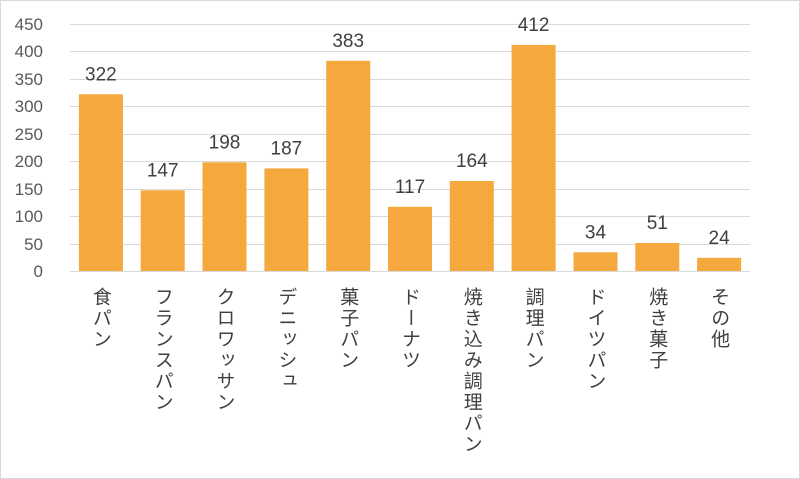 This screenshot has width=800, height=479. What do you see at coordinates (657, 329) in the screenshot?
I see `category-label: 焼き菓子` at bounding box center [657, 329].